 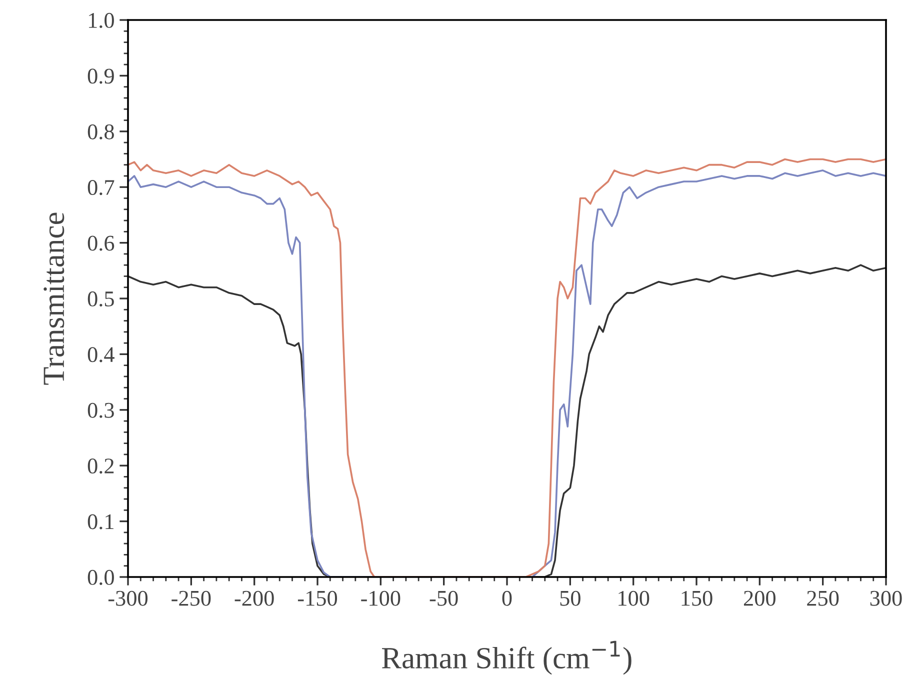 I want to click on y-tick-label: 0.5, so click(x=101, y=299).